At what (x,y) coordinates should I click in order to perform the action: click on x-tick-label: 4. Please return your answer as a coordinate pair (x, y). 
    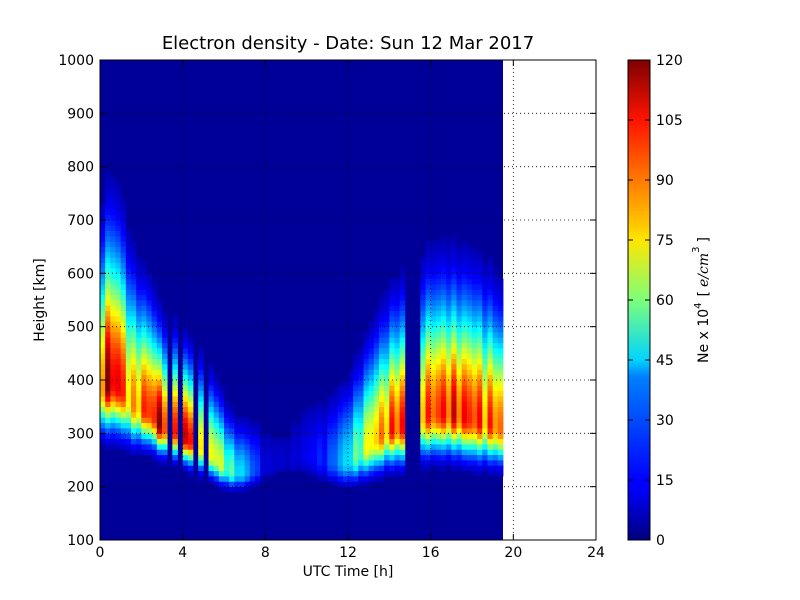
    Looking at the image, I should click on (182, 553).